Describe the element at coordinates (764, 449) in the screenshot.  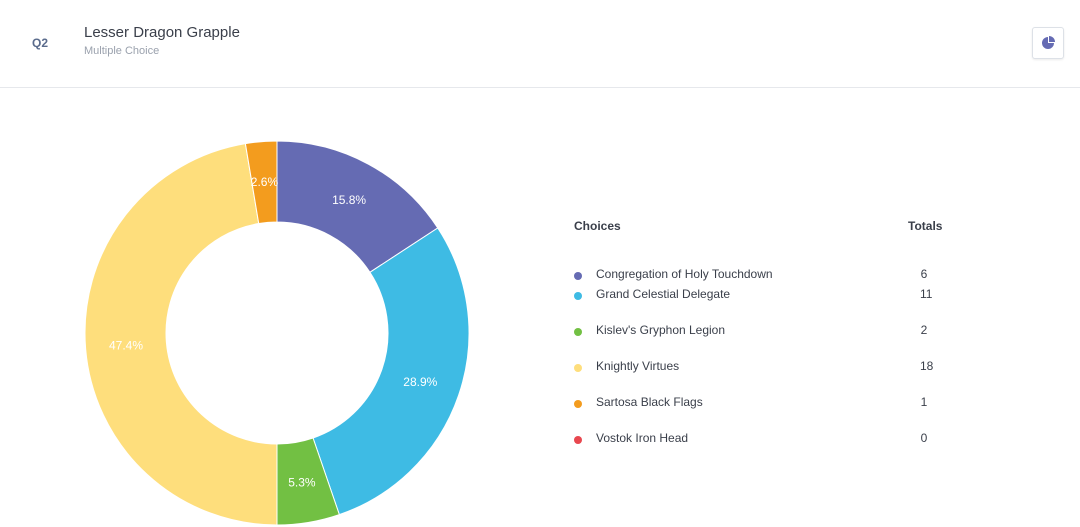
I see `legend-row: Vostok Iron Head 0` at that location.